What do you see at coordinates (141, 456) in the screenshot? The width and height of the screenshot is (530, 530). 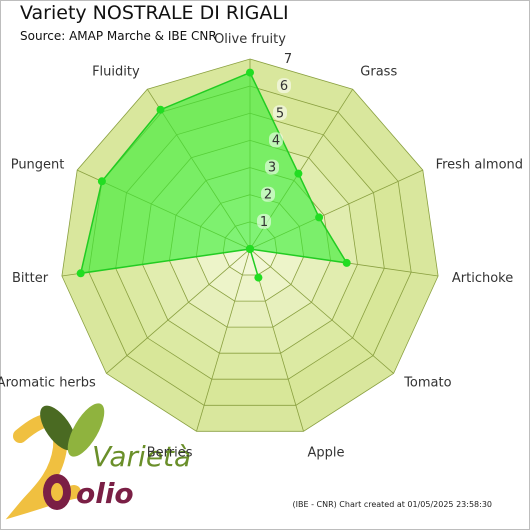 I see `logo-text-top: Varietà` at bounding box center [141, 456].